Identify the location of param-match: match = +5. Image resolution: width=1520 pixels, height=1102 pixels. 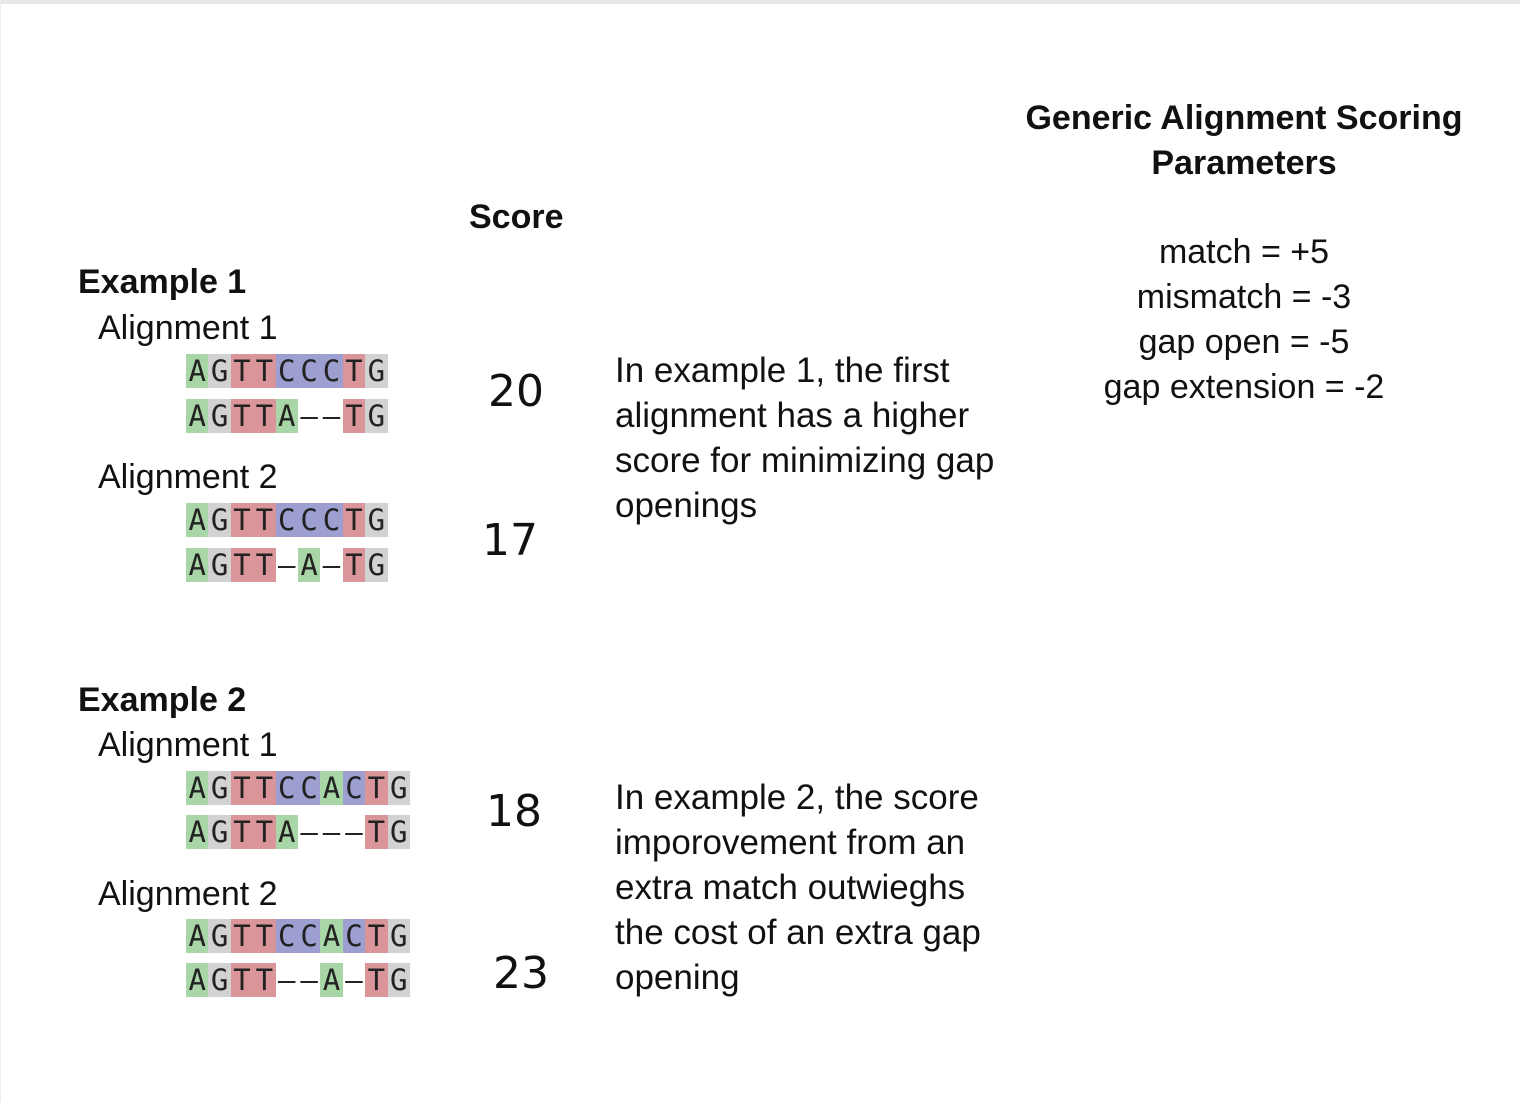
(1244, 252).